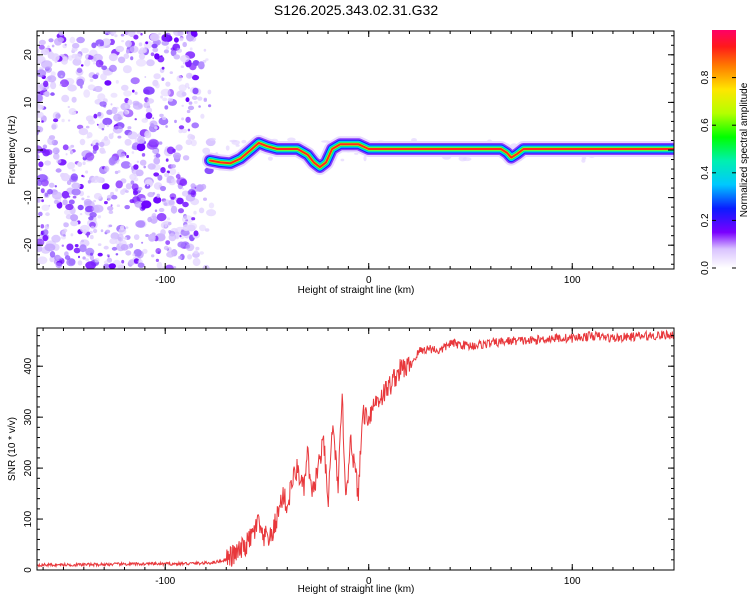 The width and height of the screenshot is (750, 600). What do you see at coordinates (28, 245) in the screenshot?
I see `spectrogram-y-tick-label: -20` at bounding box center [28, 245].